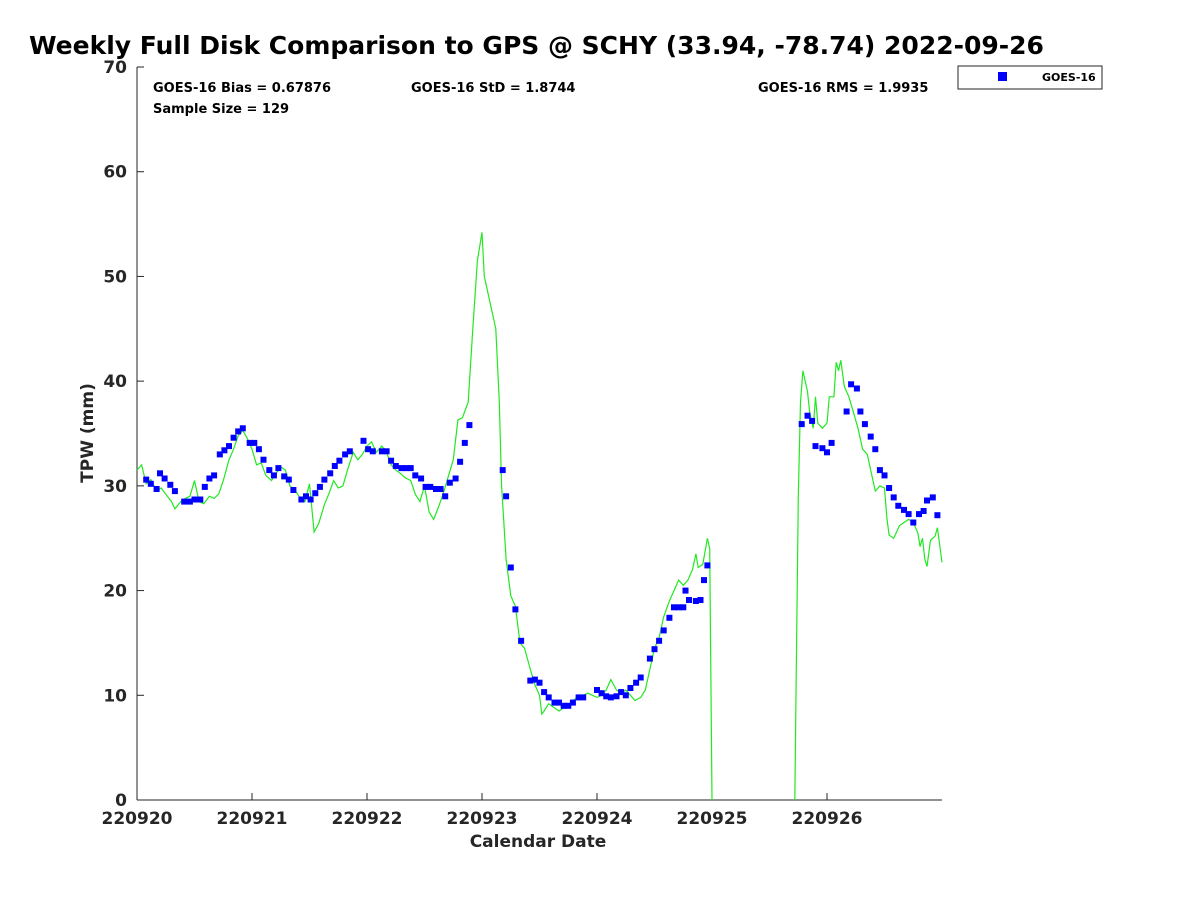 This screenshot has height=900, width=1200. What do you see at coordinates (123, 434) in the screenshot?
I see `y-axis-ticks: 0 10 20 30 40 50 60 70` at bounding box center [123, 434].